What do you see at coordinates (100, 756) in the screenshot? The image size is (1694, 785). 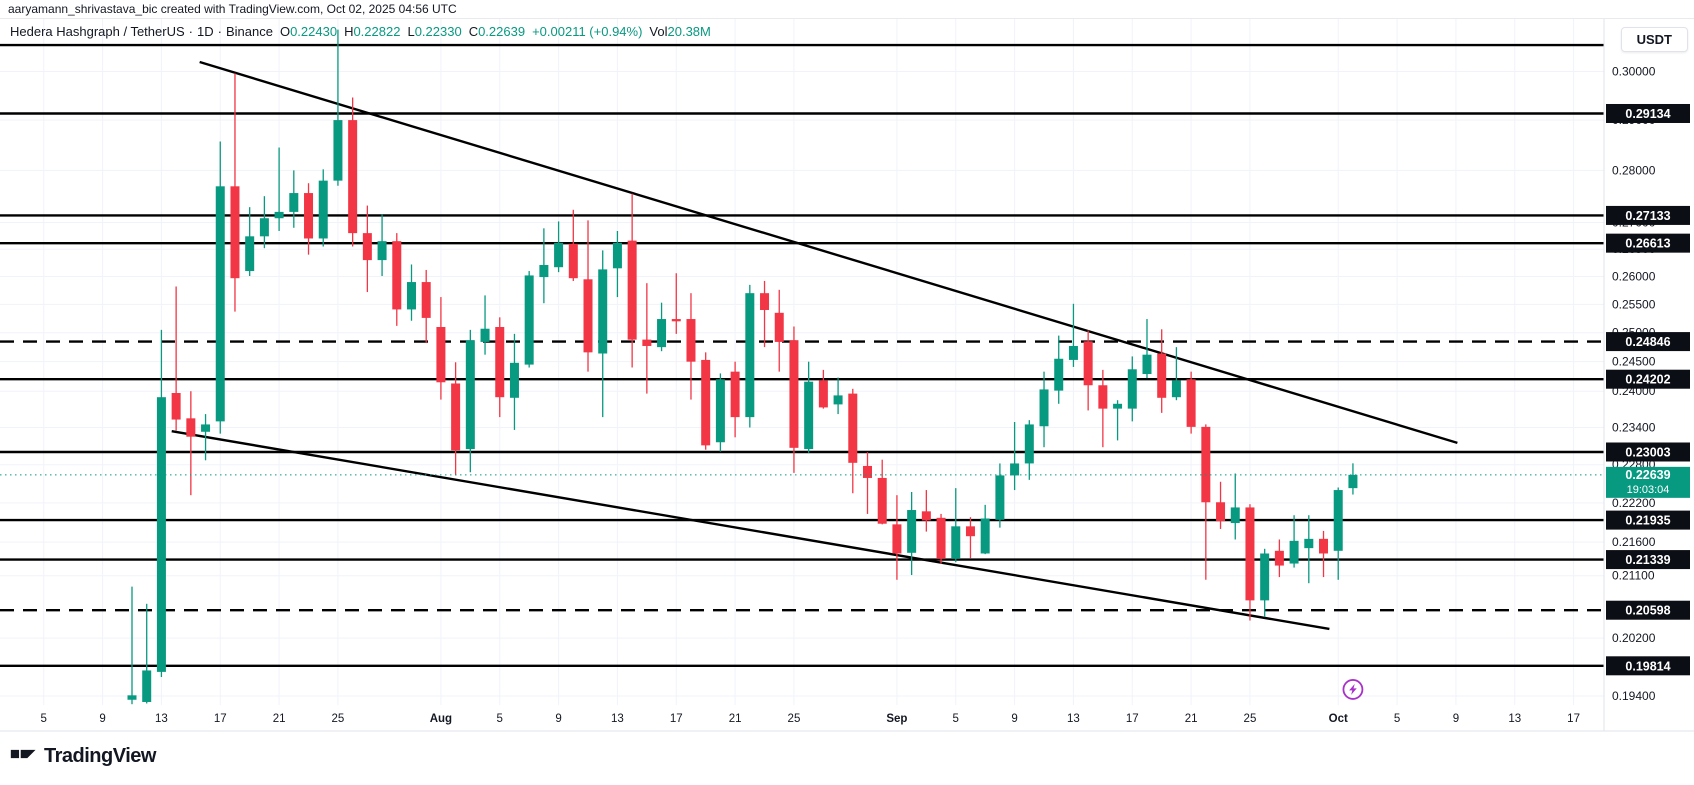 I see `tradingview-logo-text: TradingView` at bounding box center [100, 756].